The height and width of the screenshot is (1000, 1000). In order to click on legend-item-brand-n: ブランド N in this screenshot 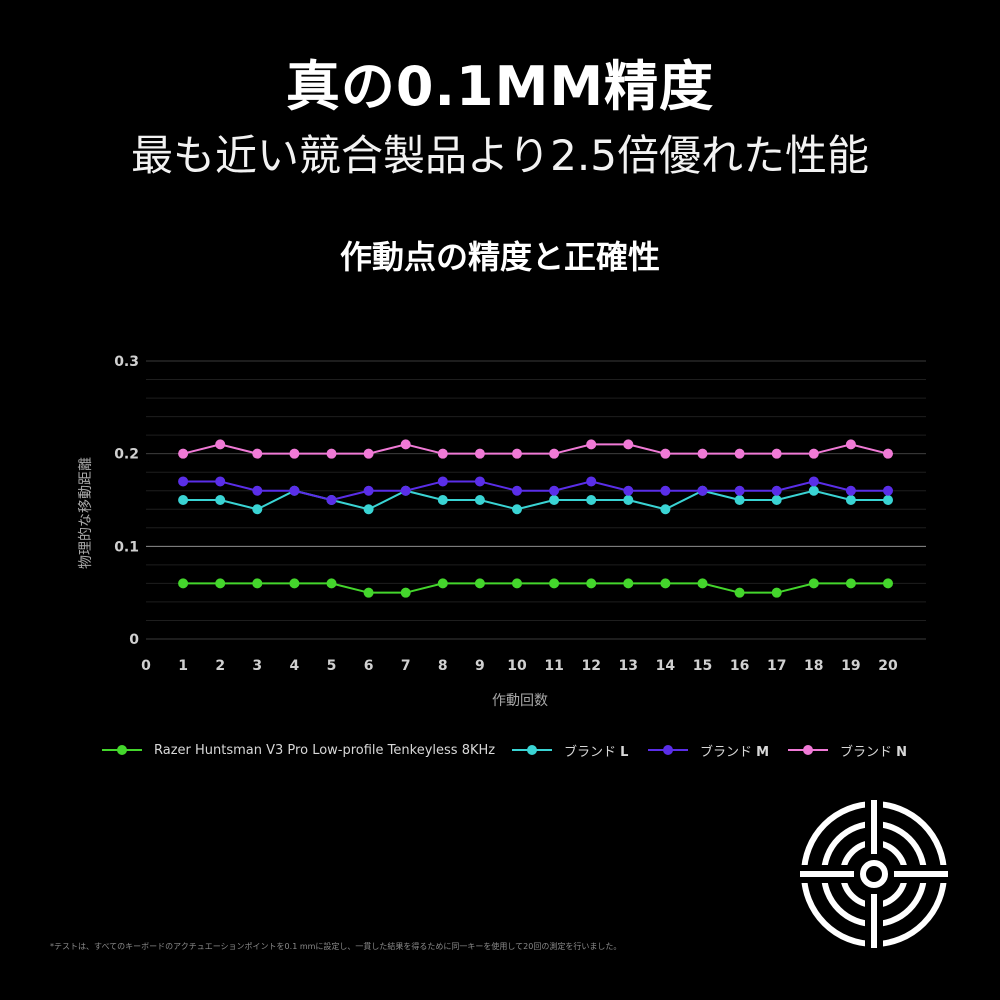, I will do `click(847, 750)`.